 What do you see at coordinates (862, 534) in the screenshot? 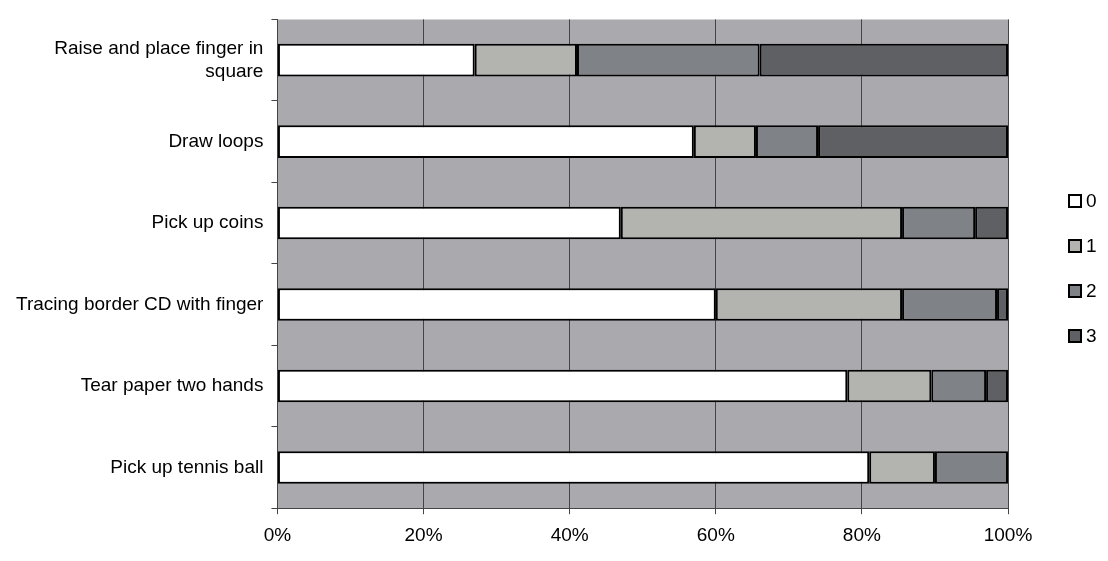
I see `x-tick-label: 80%` at bounding box center [862, 534].